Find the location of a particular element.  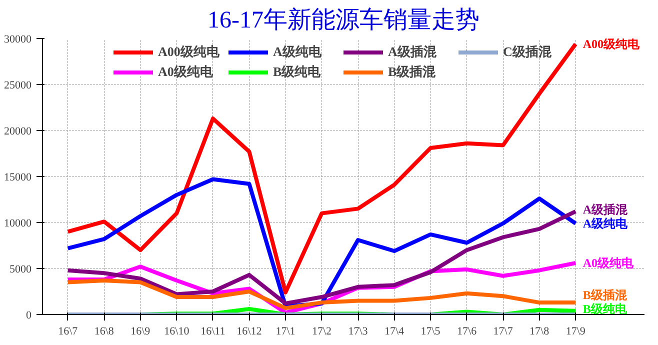

y-tick-label: 0 is located at coordinates (29, 316).